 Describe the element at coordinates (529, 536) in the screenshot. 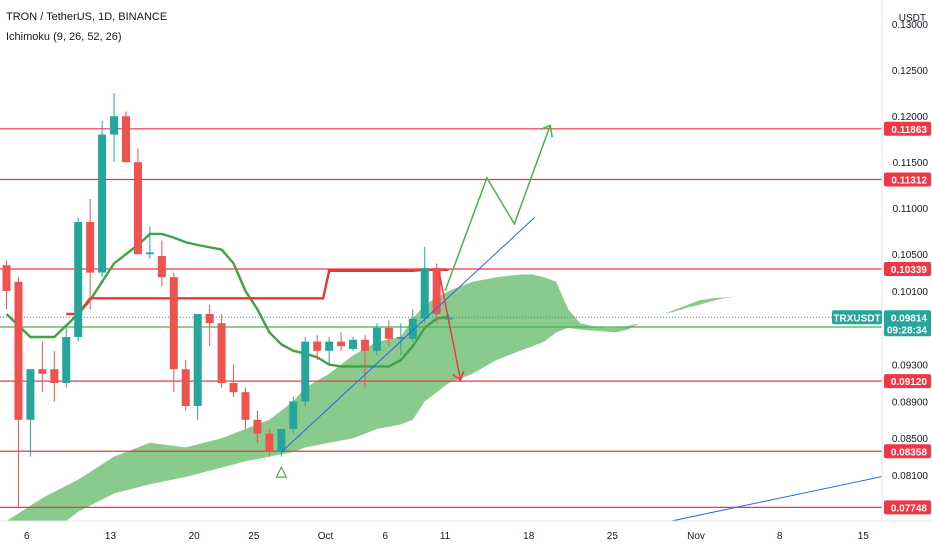

I see `time-tick-label: 18` at that location.